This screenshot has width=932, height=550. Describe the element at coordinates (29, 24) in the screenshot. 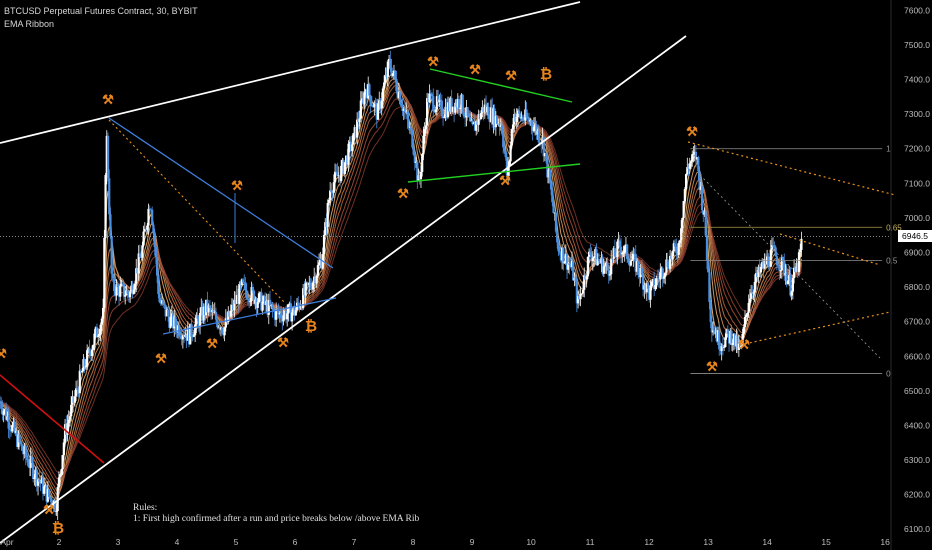

I see `indicator-label: EMA Ribbon` at that location.